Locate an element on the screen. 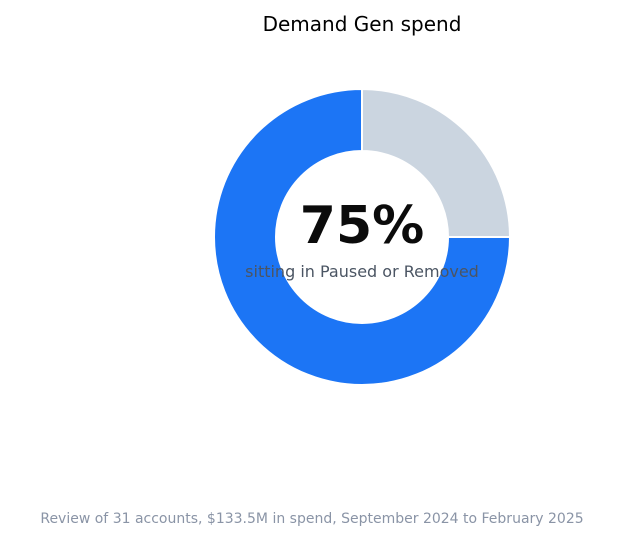 This screenshot has width=624, height=541. center-value: 75% is located at coordinates (362, 226).